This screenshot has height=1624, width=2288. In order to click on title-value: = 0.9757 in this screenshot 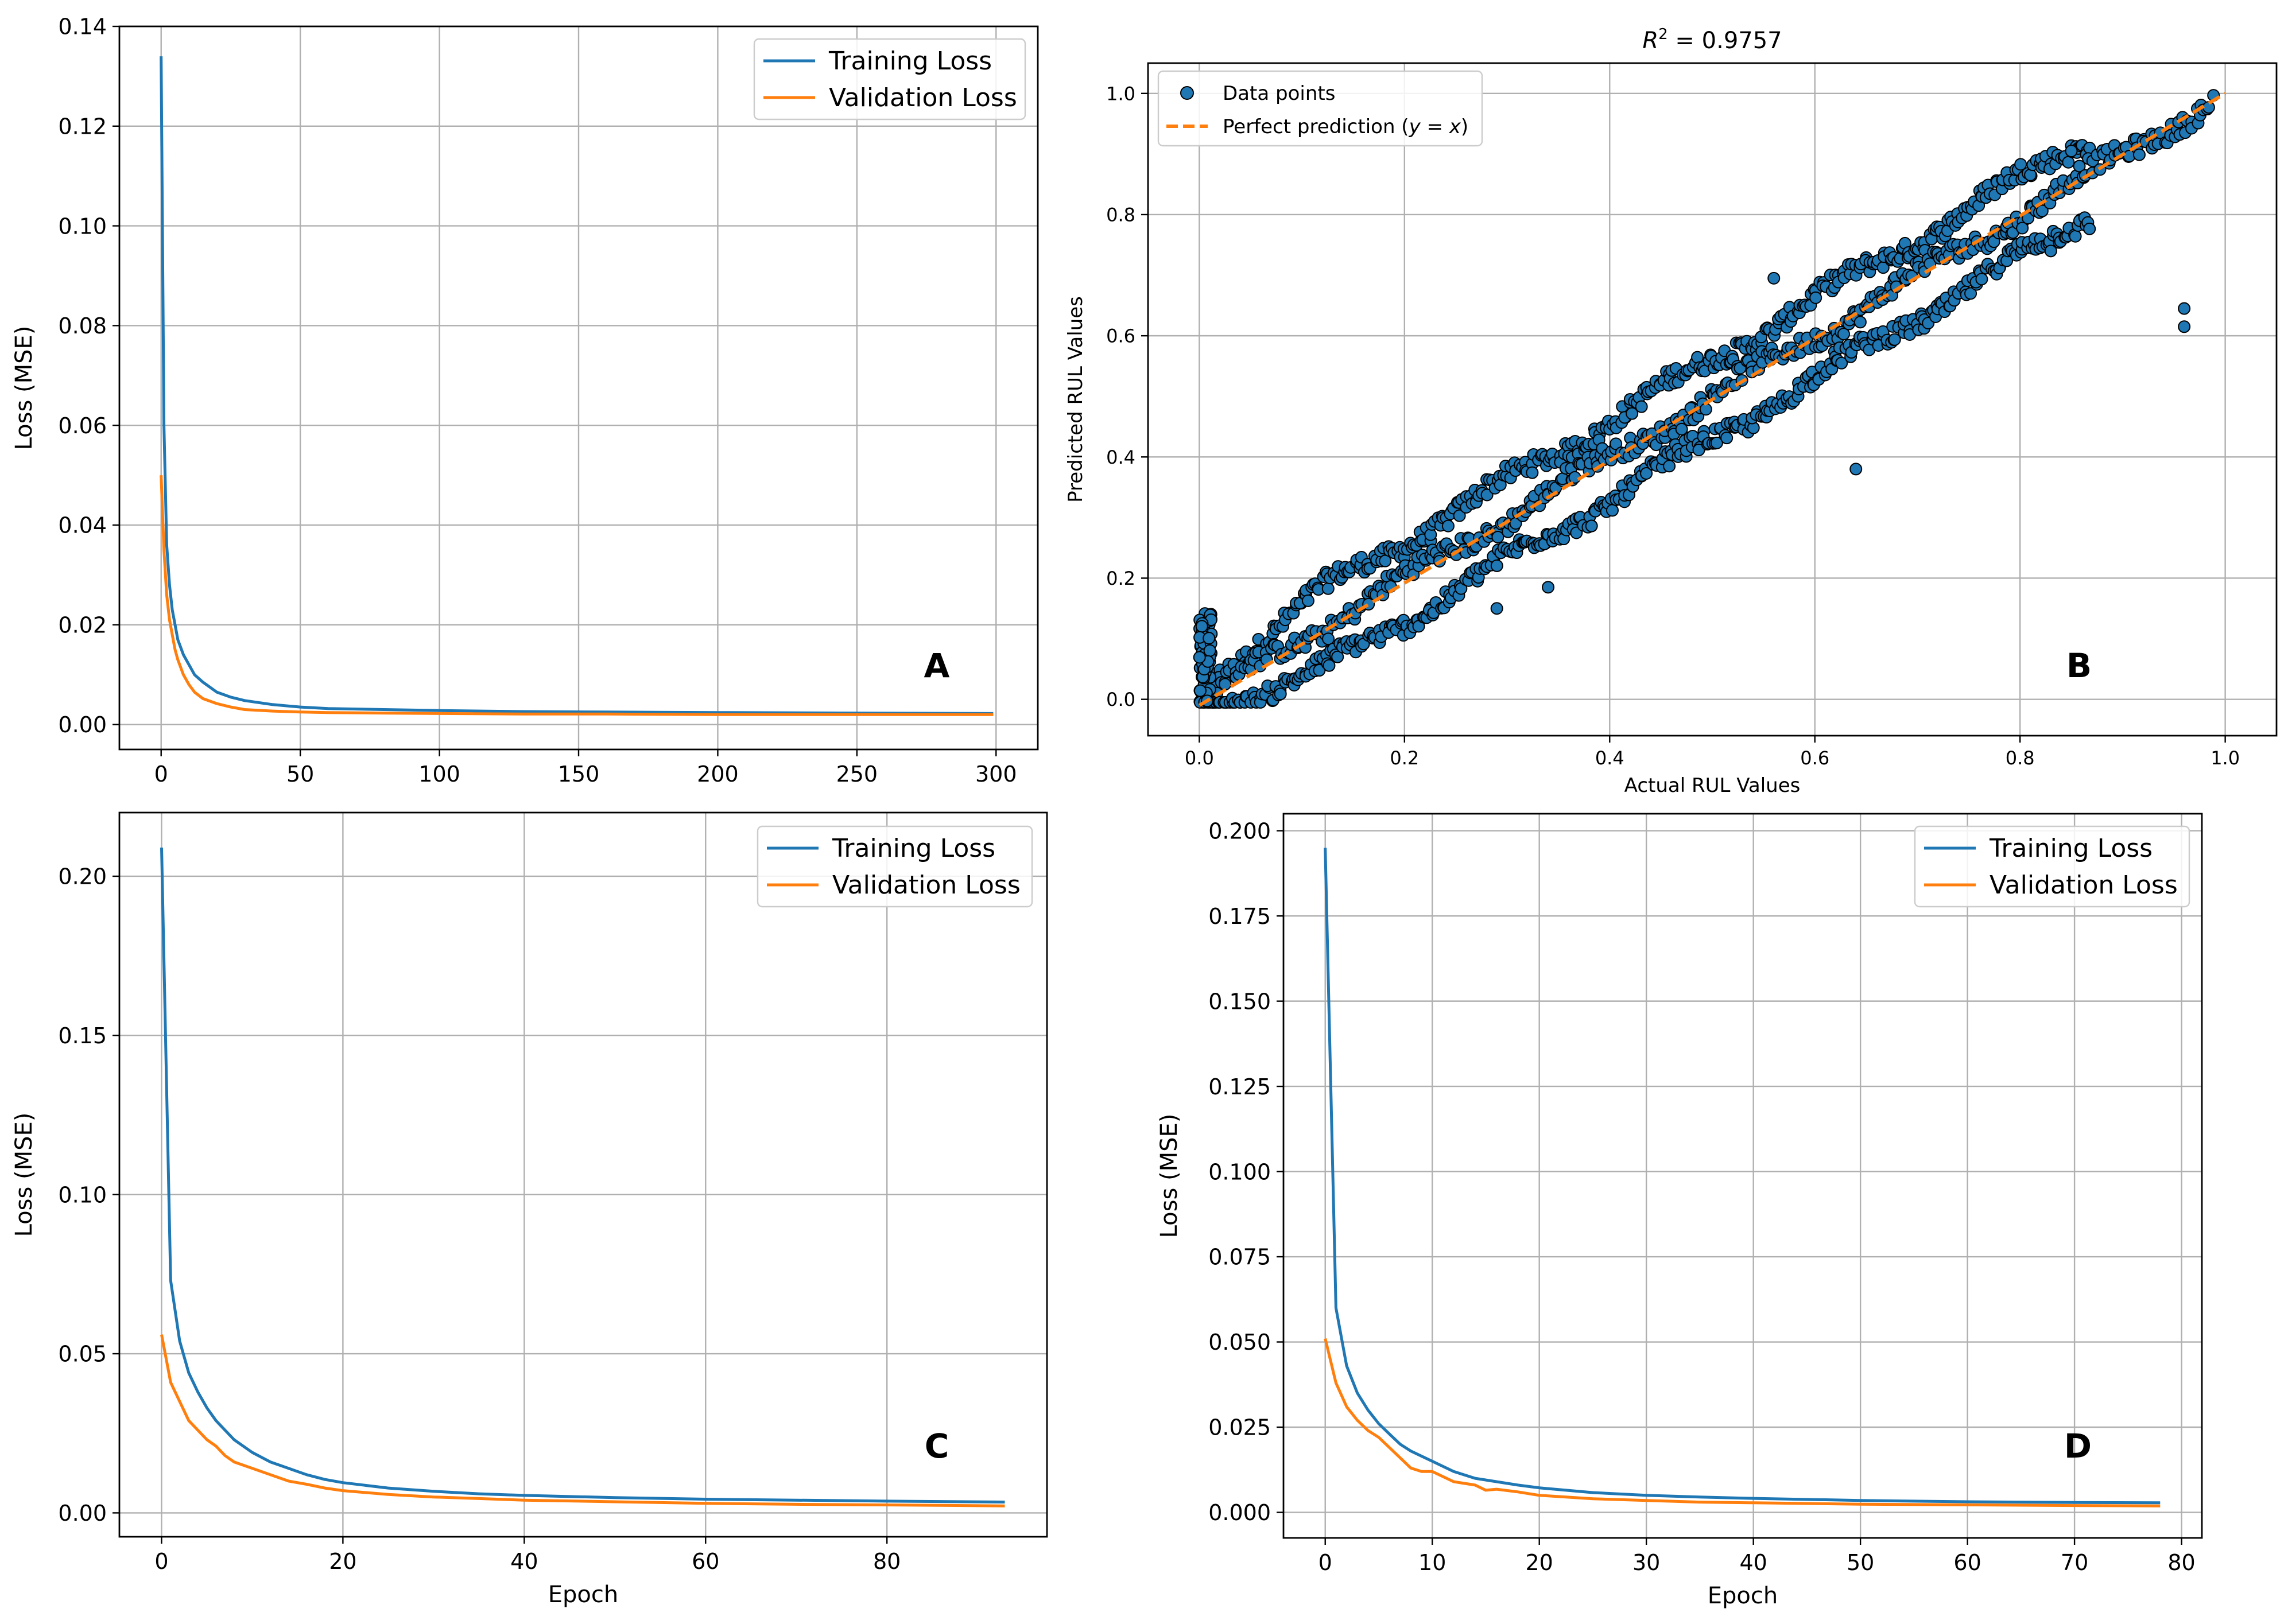, I will do `click(1725, 41)`.